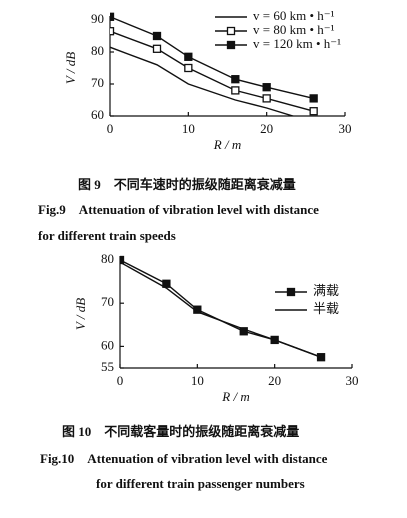  Describe the element at coordinates (326, 308) in the screenshot. I see `legend-label: 半载` at that location.